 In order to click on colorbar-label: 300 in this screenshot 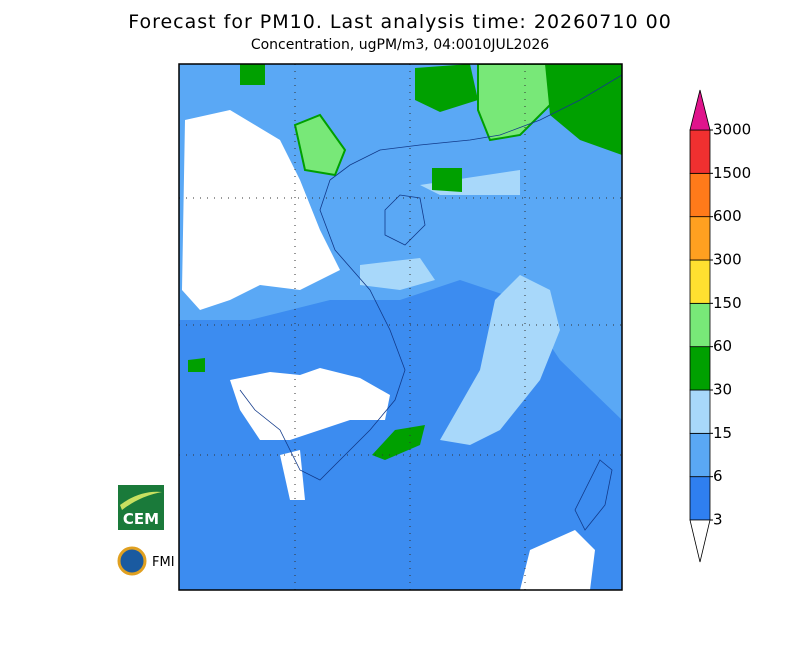, I will do `click(727, 260)`.